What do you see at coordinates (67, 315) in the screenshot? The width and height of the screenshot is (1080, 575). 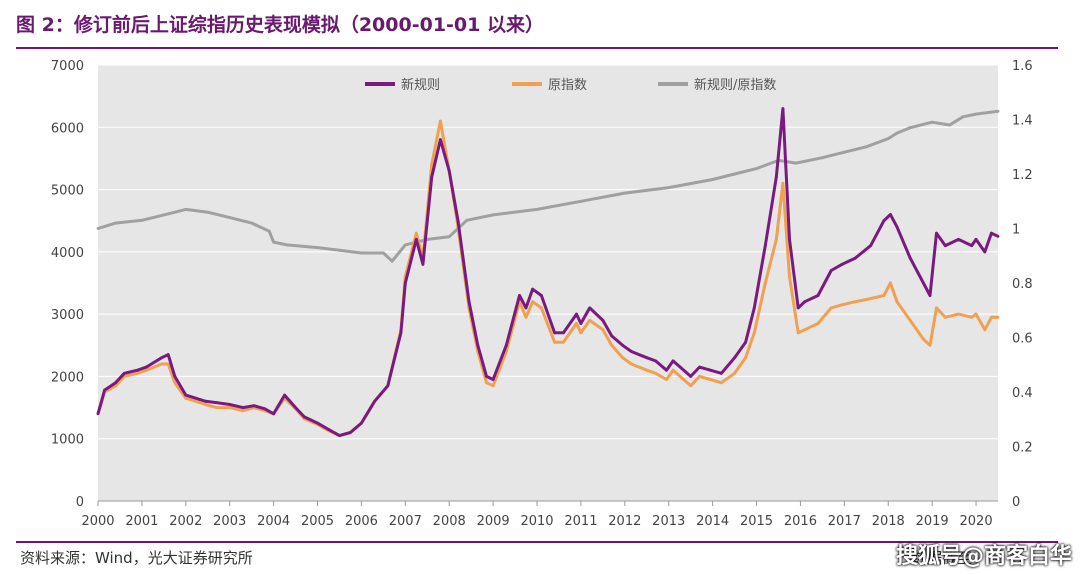 I see `y-left-tick-label: 3000` at bounding box center [67, 315].